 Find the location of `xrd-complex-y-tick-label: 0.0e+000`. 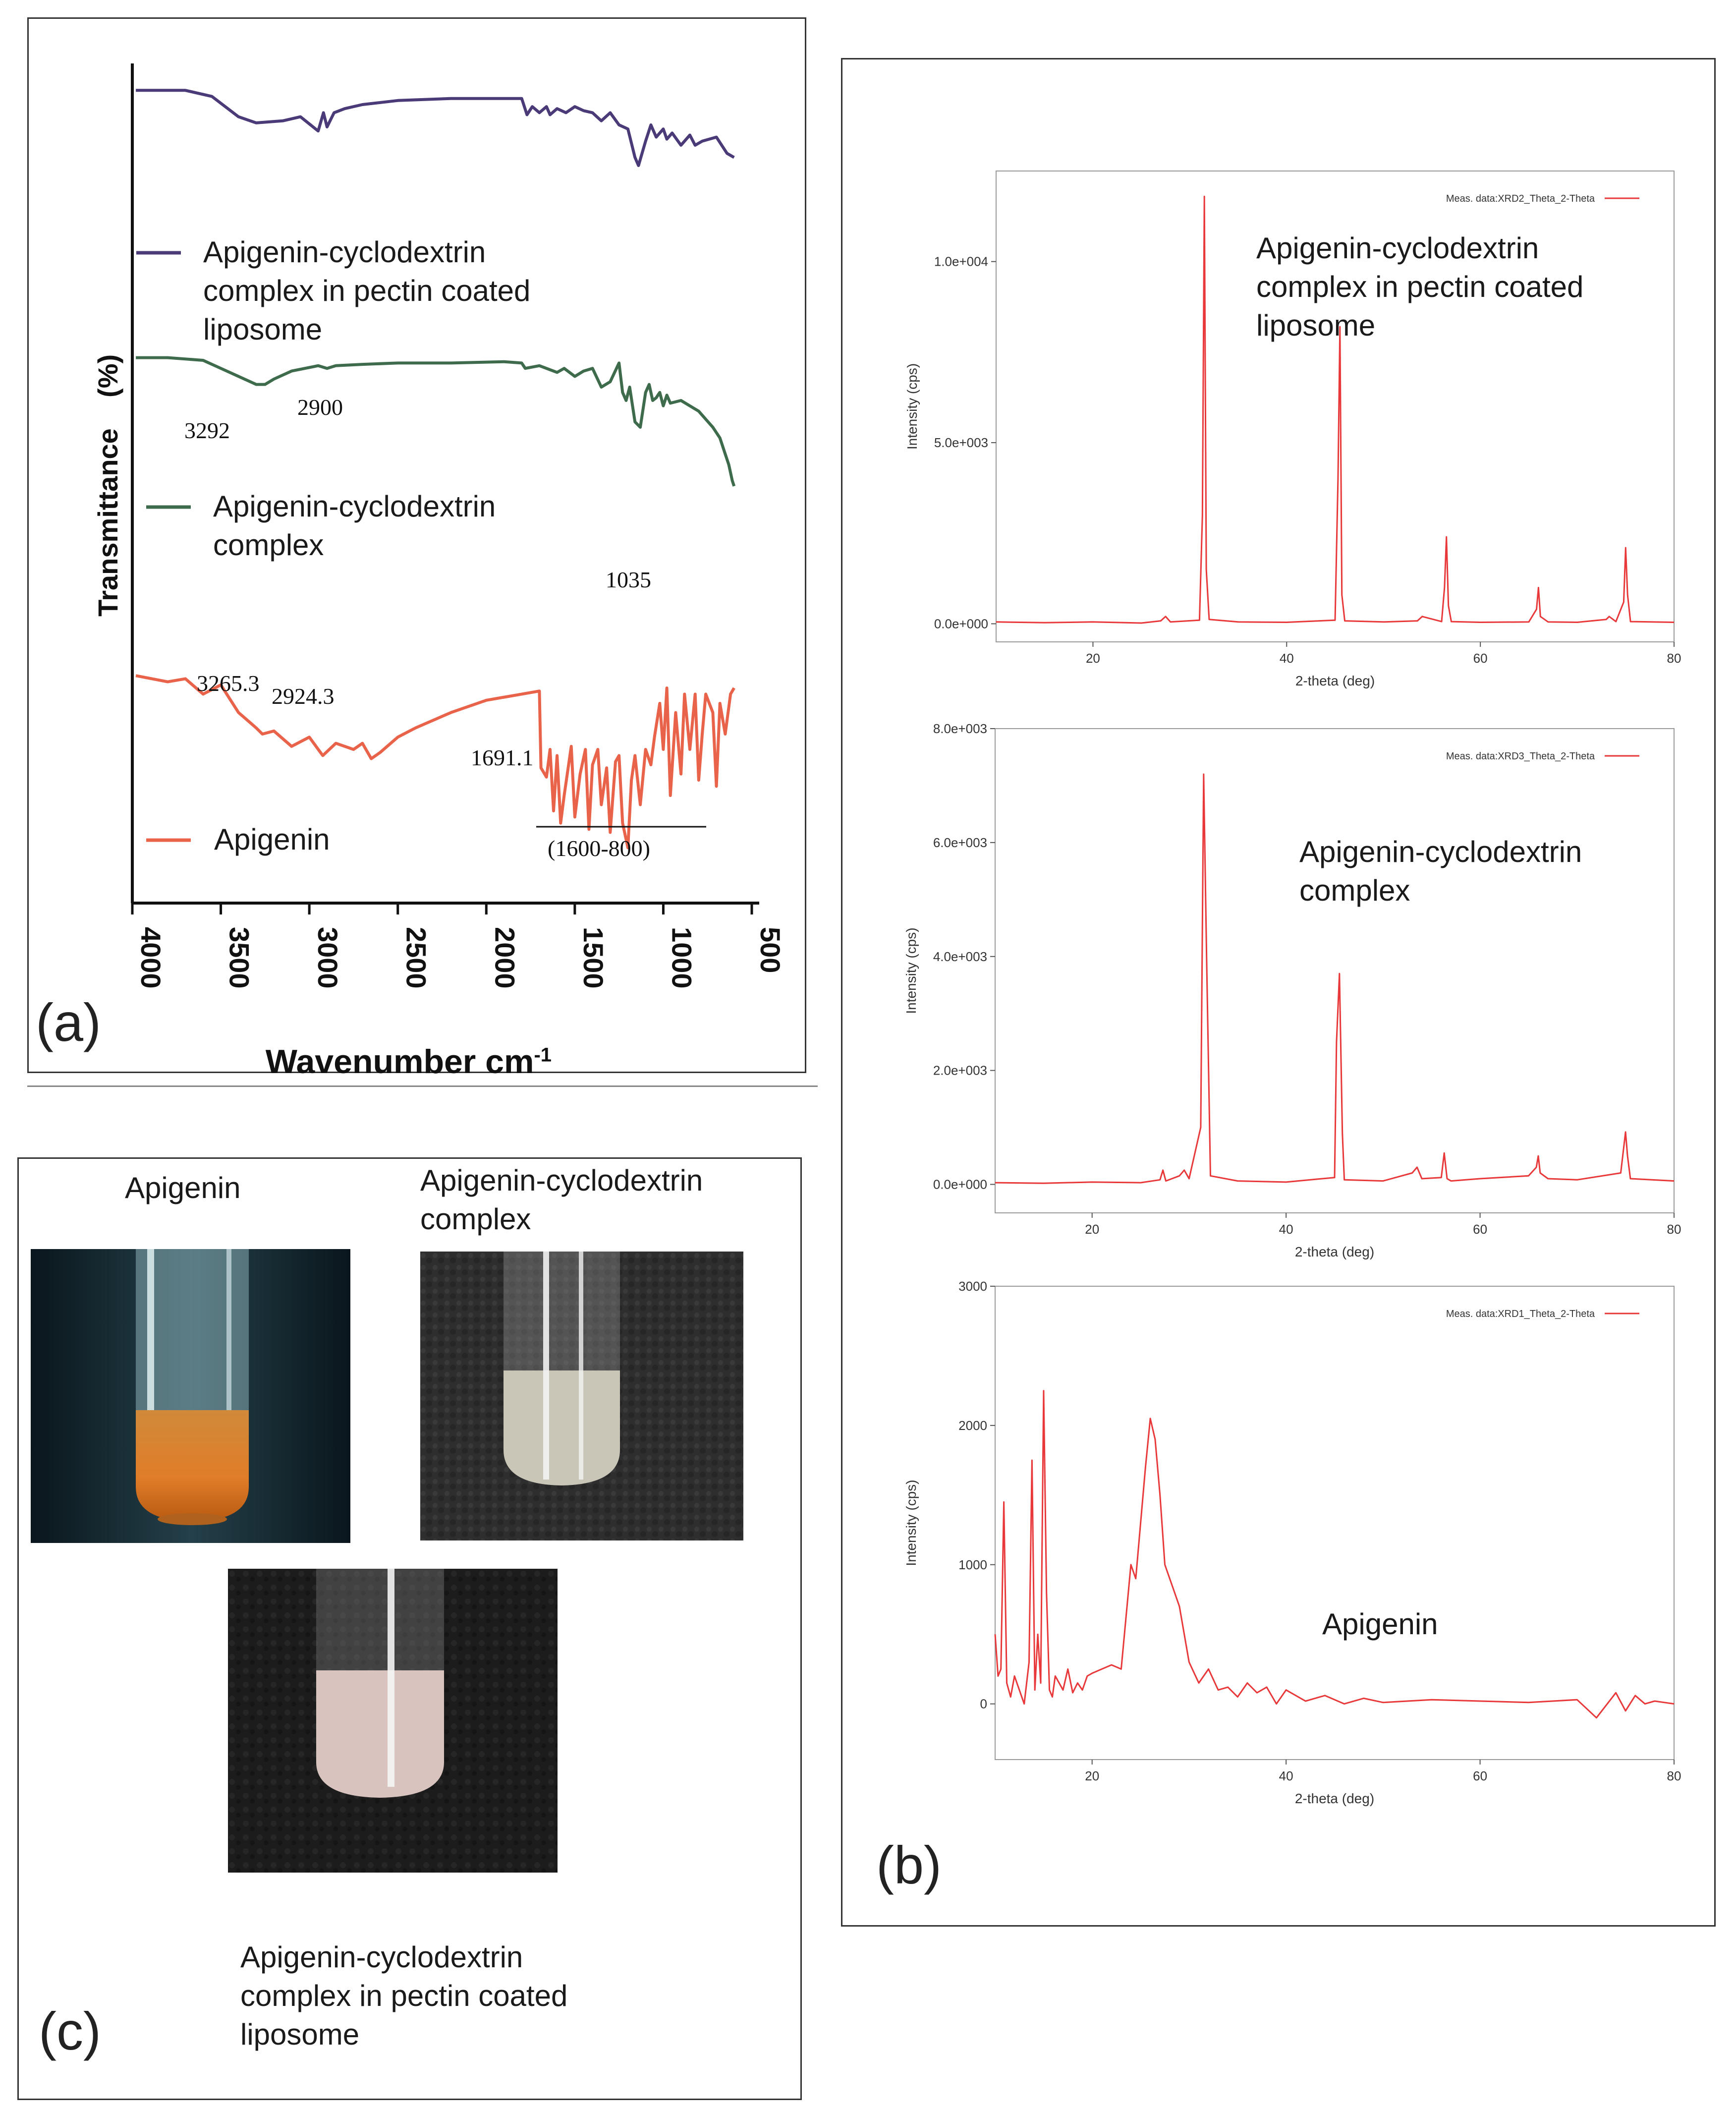

xrd-complex-y-tick-label: 0.0e+000 is located at coordinates (960, 1184).